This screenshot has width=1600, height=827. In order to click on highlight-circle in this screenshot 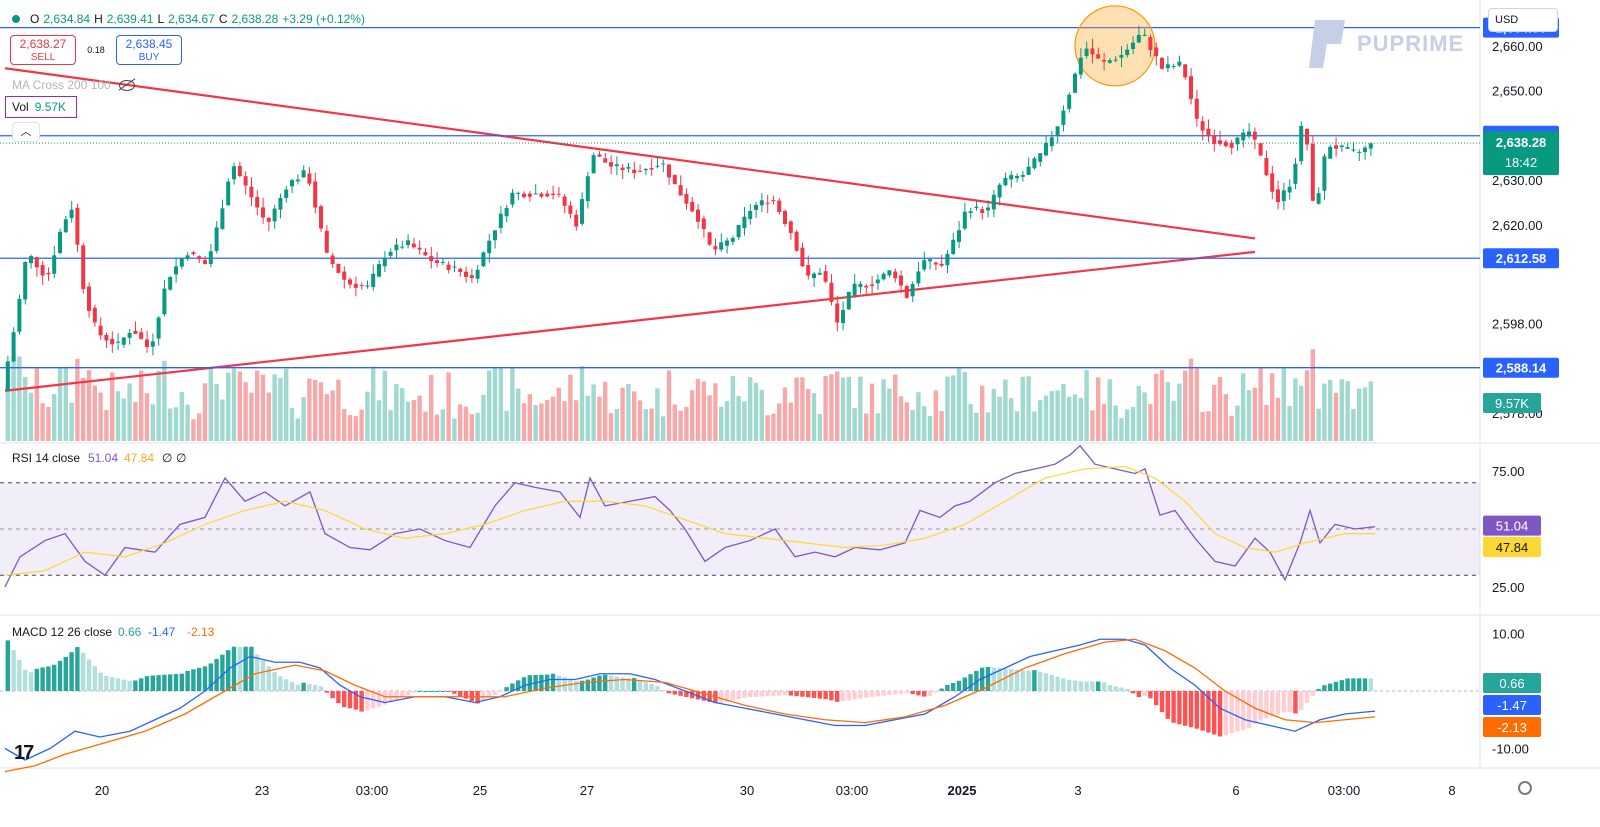, I will do `click(1115, 46)`.